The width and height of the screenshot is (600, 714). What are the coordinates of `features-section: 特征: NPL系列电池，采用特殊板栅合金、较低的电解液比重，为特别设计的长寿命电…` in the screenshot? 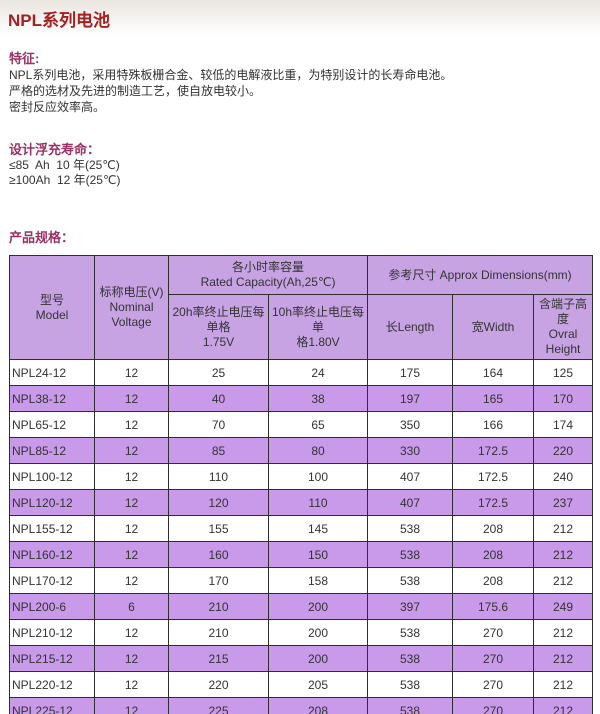 It's located at (300, 81).